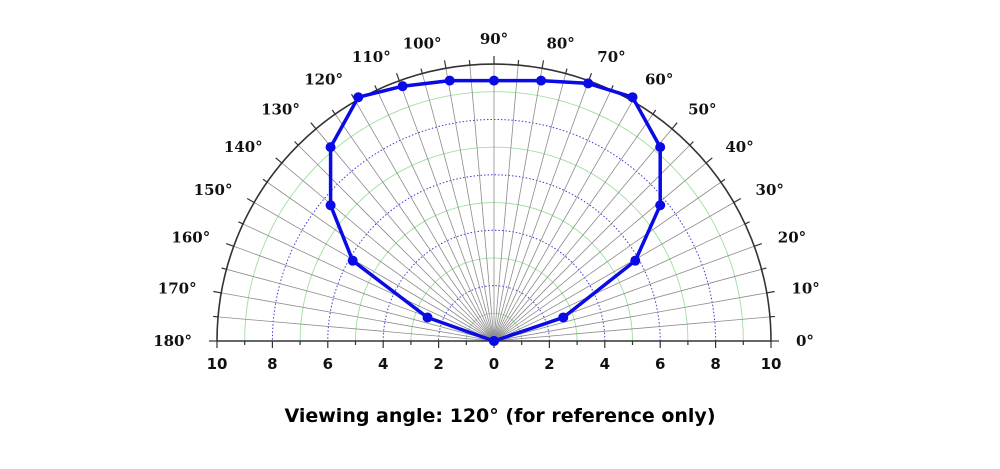  I want to click on angle-tick-label: 130°, so click(280, 110).